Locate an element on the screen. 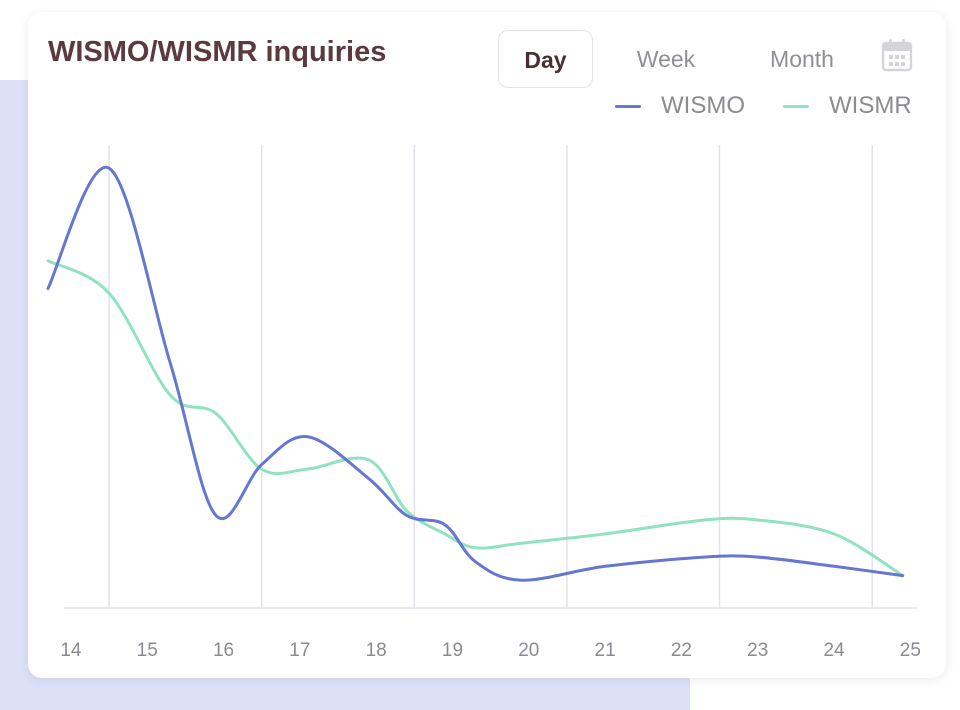  range-tab-month: Month is located at coordinates (802, 59).